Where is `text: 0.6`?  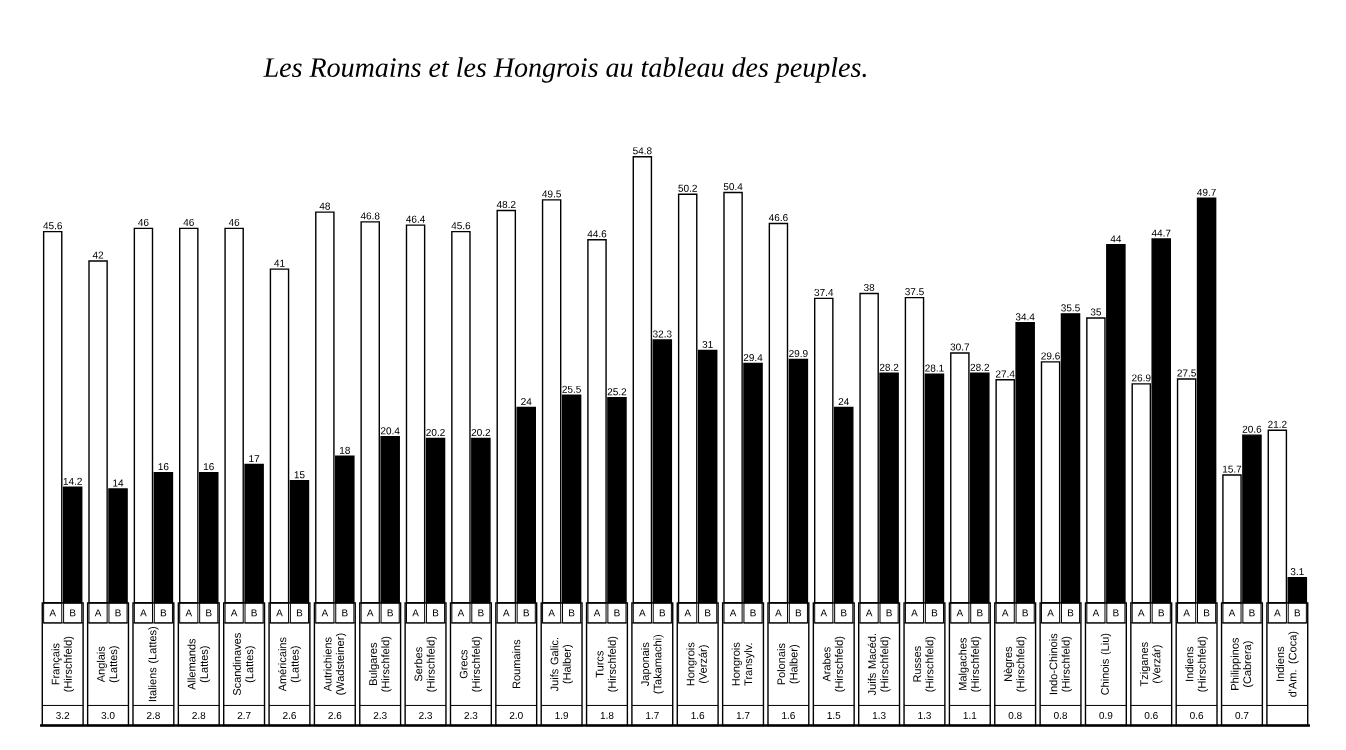
text: 0.6 is located at coordinates (1151, 715).